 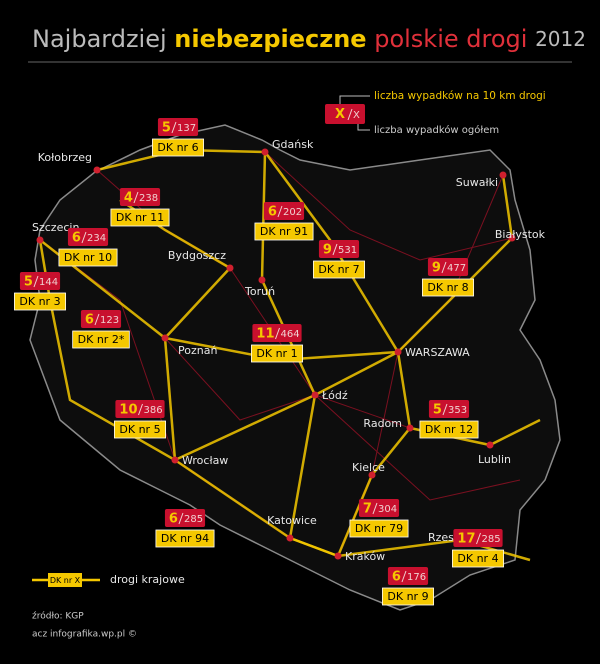 I want to click on legend-rate-label: liczba wypadków na 10 km drogi, so click(x=460, y=96).